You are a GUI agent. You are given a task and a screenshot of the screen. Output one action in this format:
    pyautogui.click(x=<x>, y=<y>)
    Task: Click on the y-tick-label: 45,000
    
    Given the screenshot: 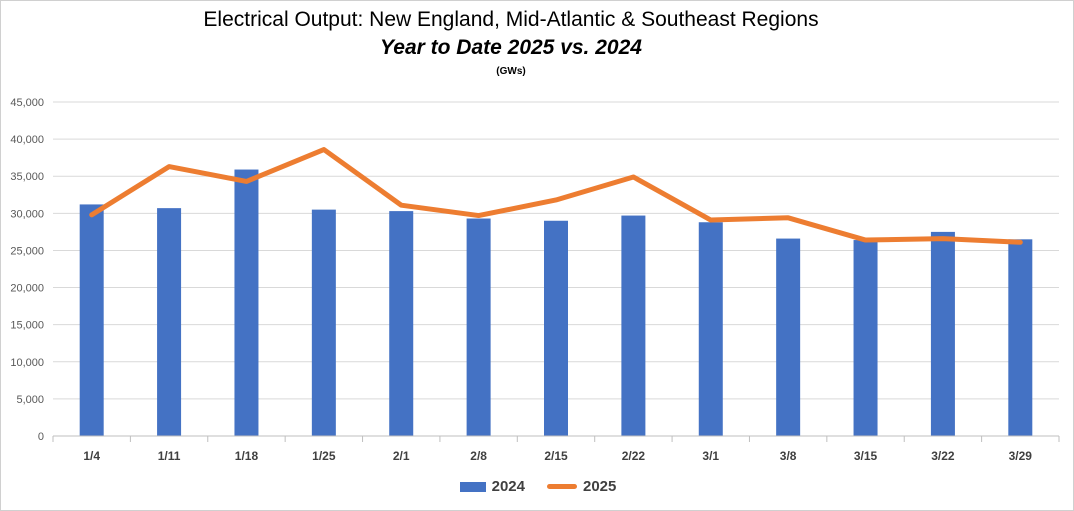 What is the action you would take?
    pyautogui.click(x=27, y=103)
    